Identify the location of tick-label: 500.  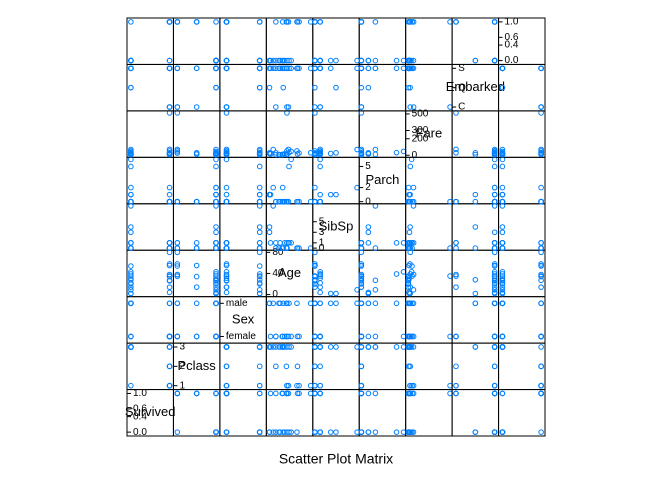
(420, 114).